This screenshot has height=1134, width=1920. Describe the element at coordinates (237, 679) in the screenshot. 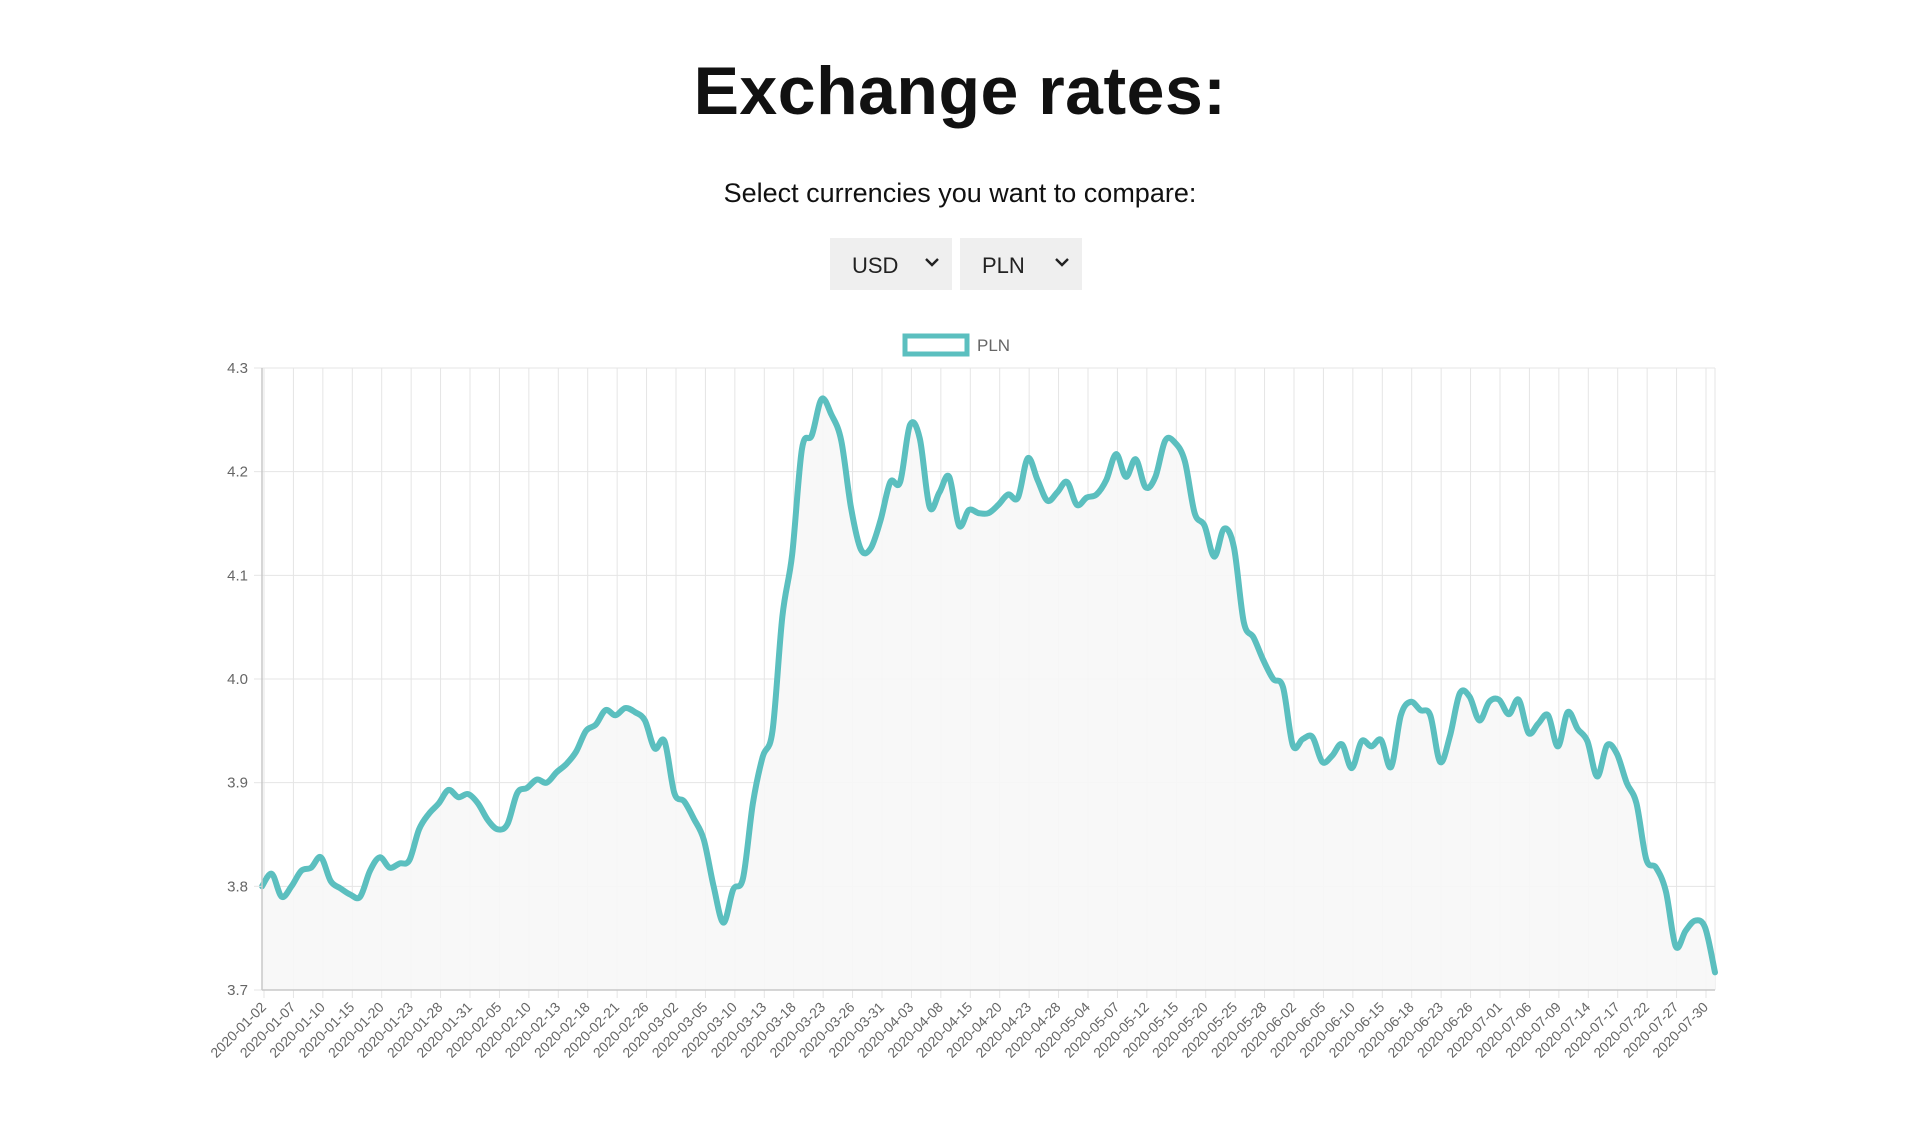

I see `y-tick-label: 4.0` at that location.